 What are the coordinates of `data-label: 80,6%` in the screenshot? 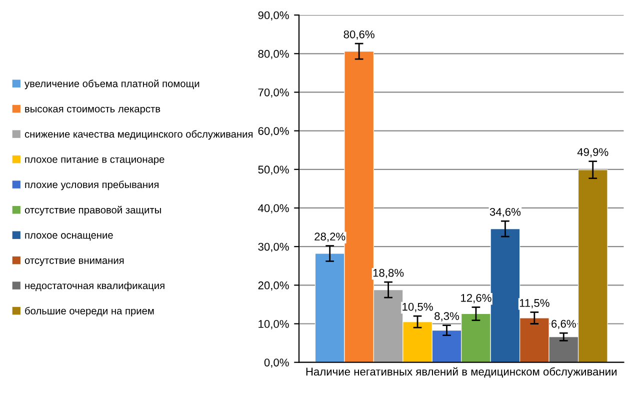 It's located at (359, 35).